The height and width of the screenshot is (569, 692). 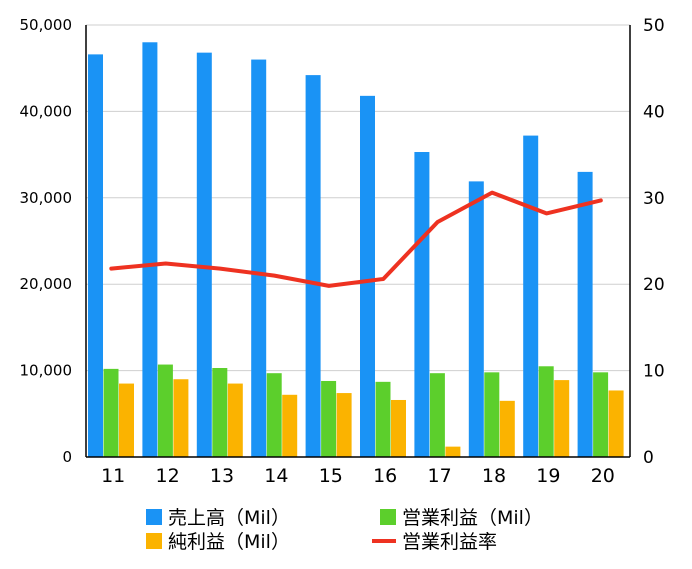 I want to click on y-left-tick-label: 40,000, so click(x=46, y=111).